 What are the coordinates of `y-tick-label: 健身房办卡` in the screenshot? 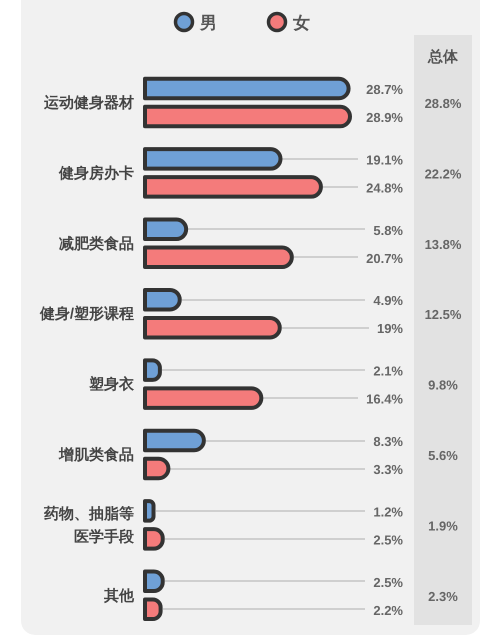 It's located at (96, 172).